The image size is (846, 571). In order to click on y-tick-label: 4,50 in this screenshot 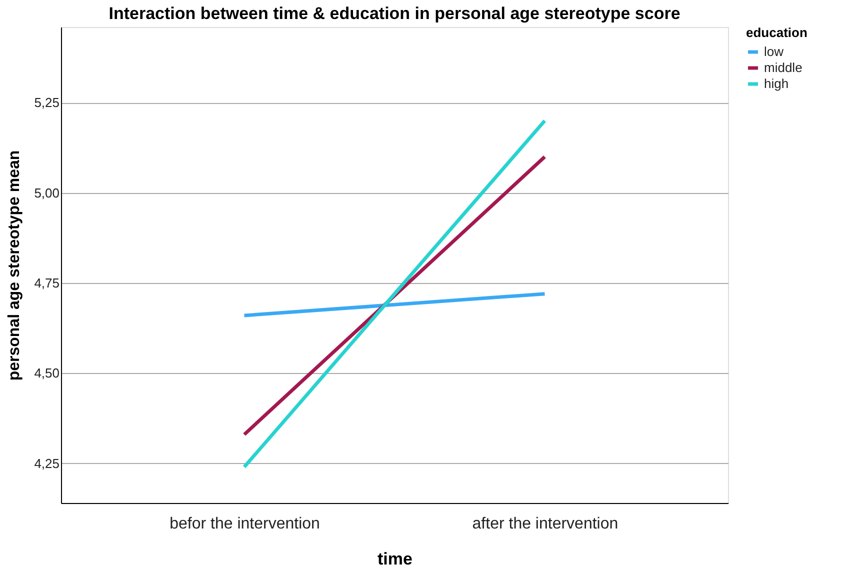, I will do `click(47, 373)`.